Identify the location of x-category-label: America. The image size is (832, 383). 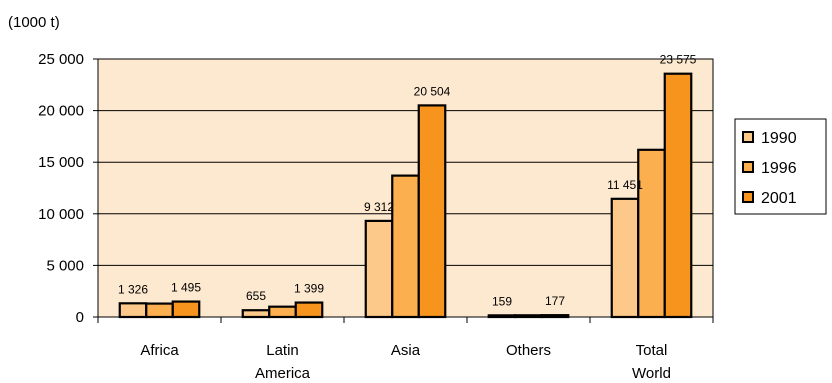
(283, 373).